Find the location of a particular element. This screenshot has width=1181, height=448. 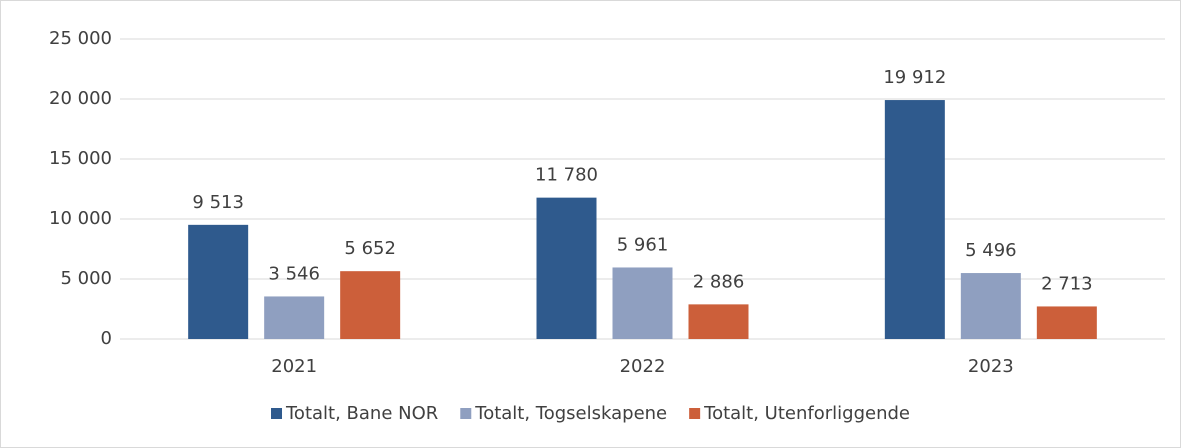

data-label: 19 912 is located at coordinates (914, 77).